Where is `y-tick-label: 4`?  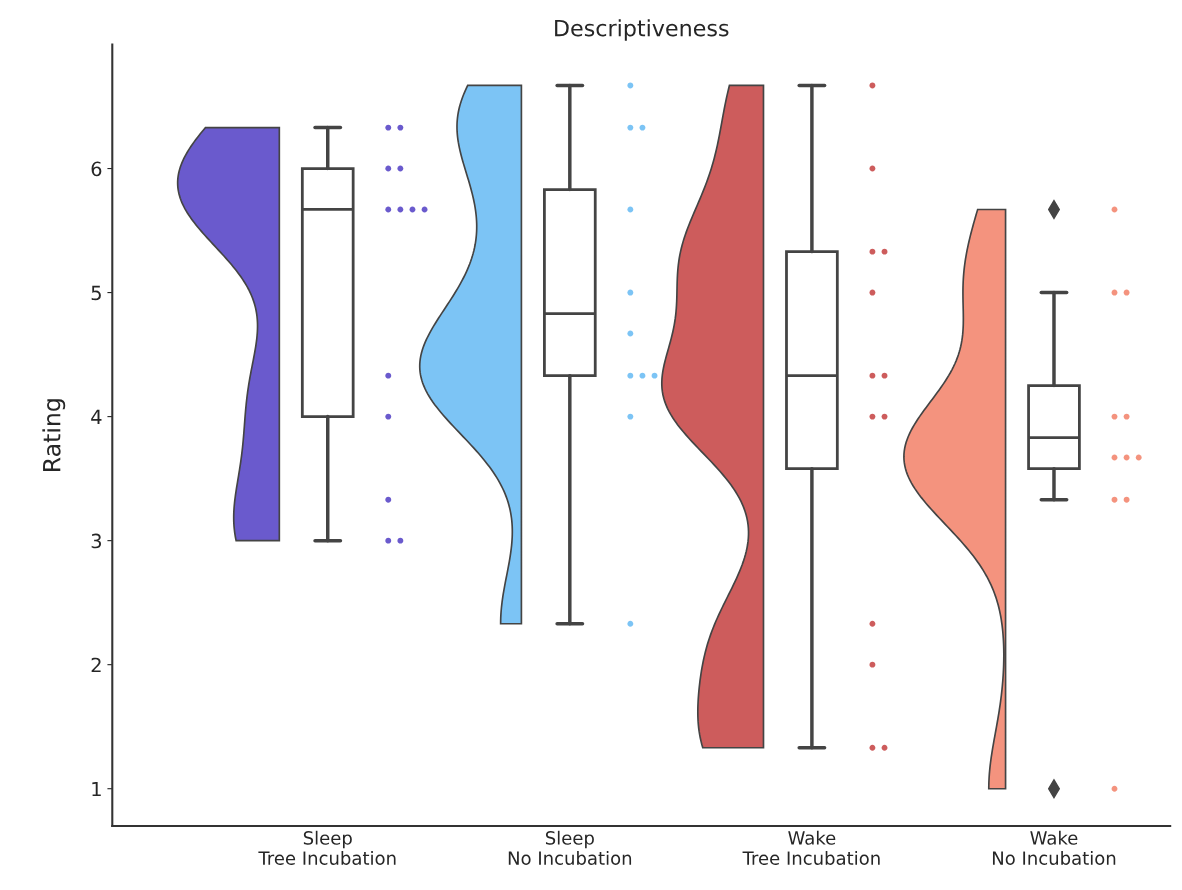 y-tick-label: 4 is located at coordinates (96, 416).